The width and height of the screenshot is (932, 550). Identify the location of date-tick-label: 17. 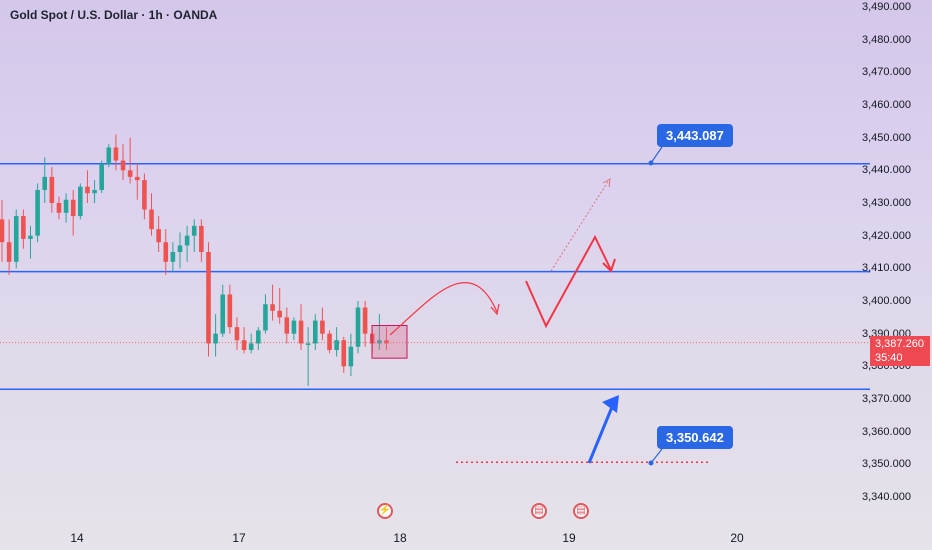
(239, 538).